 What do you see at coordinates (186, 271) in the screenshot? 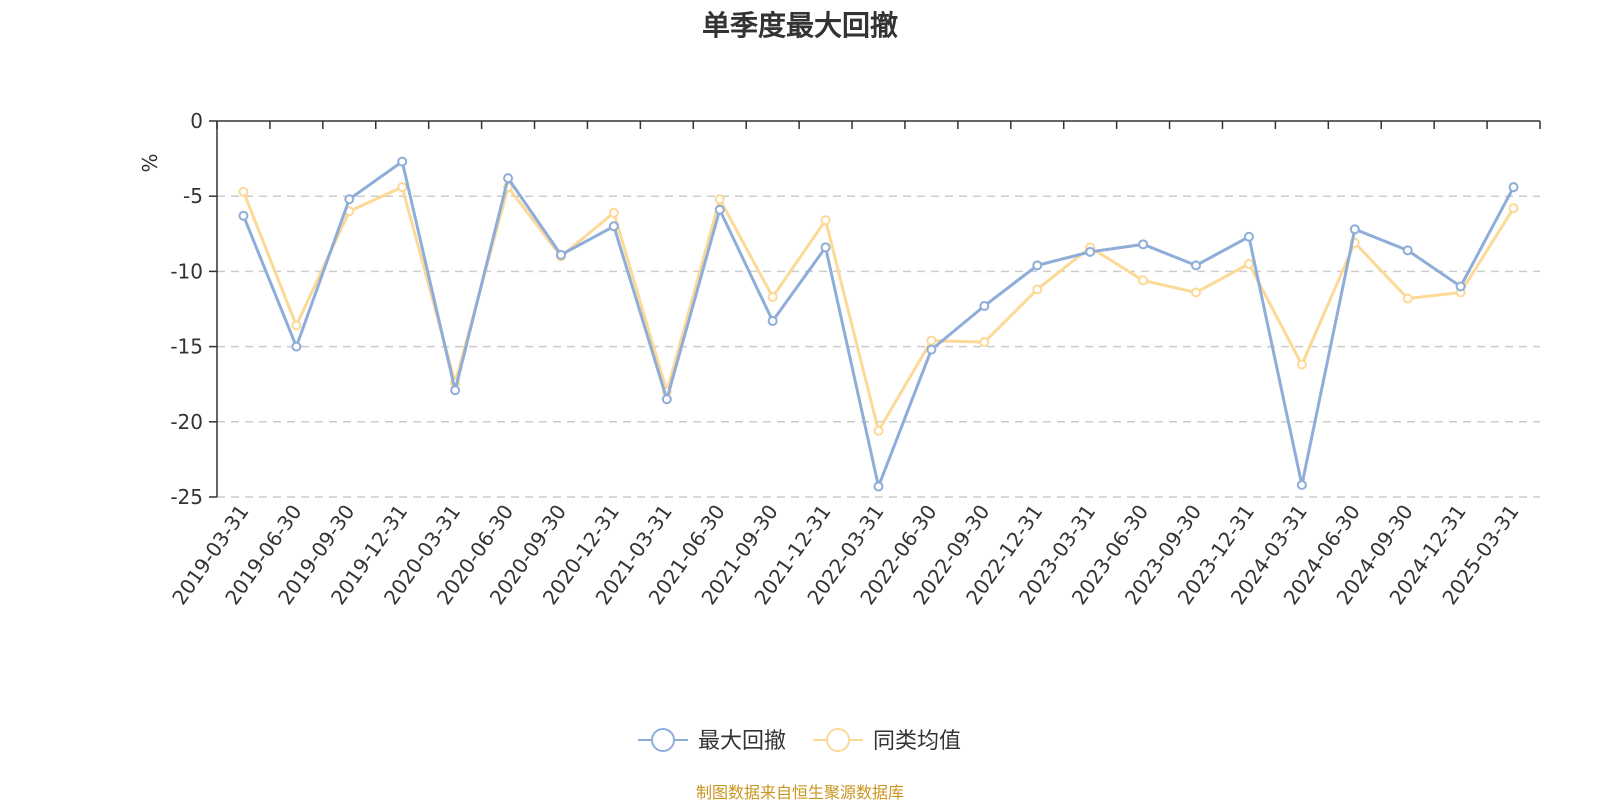
I see `y-tick-label: -10` at bounding box center [186, 271].